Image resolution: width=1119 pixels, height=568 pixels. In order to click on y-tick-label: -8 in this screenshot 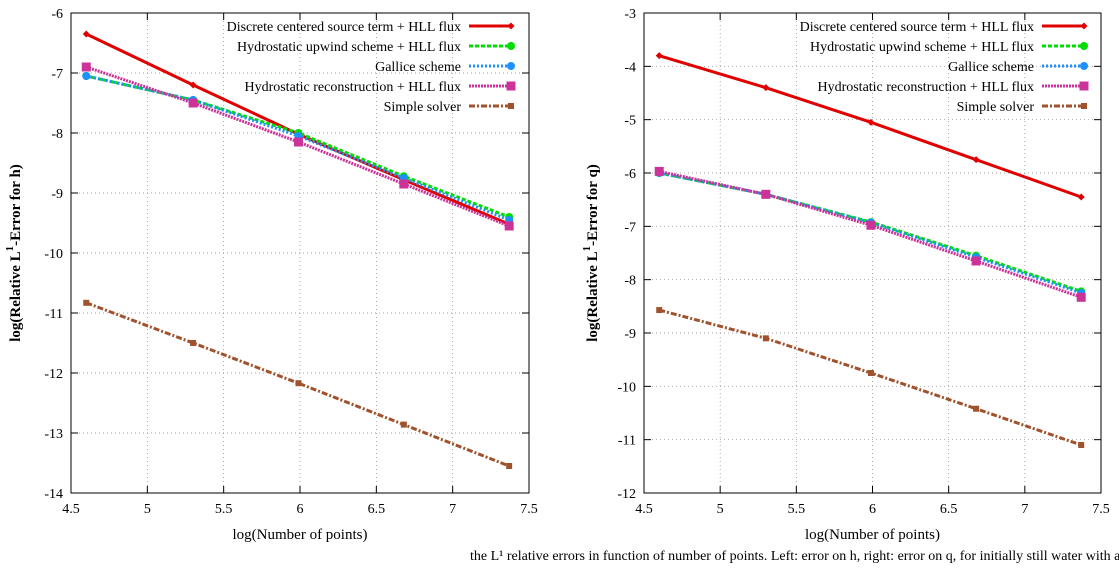, I will do `click(630, 281)`.